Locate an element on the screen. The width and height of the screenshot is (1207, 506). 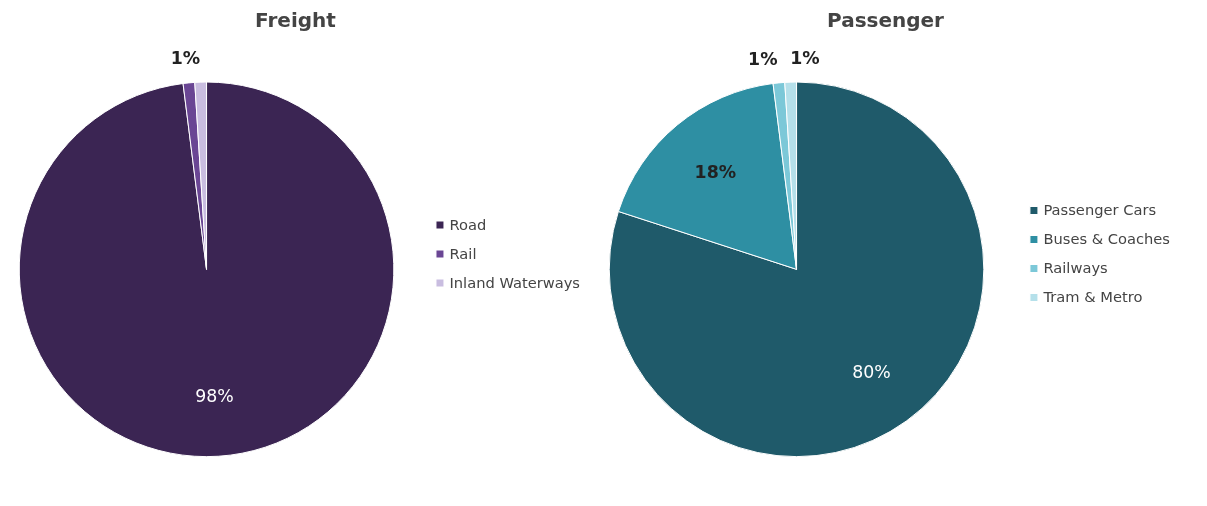
legend-label: Buses & Coaches is located at coordinates (1106, 238).